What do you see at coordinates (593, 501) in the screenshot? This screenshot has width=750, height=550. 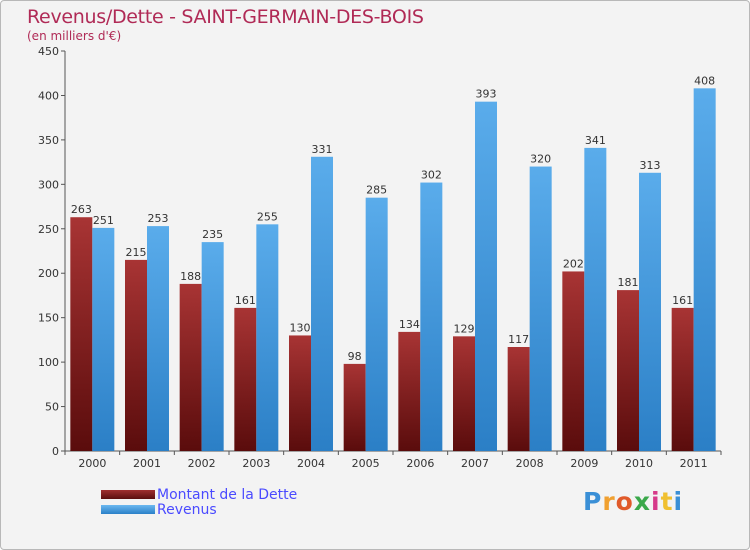 I see `logo-letter: P` at bounding box center [593, 501].